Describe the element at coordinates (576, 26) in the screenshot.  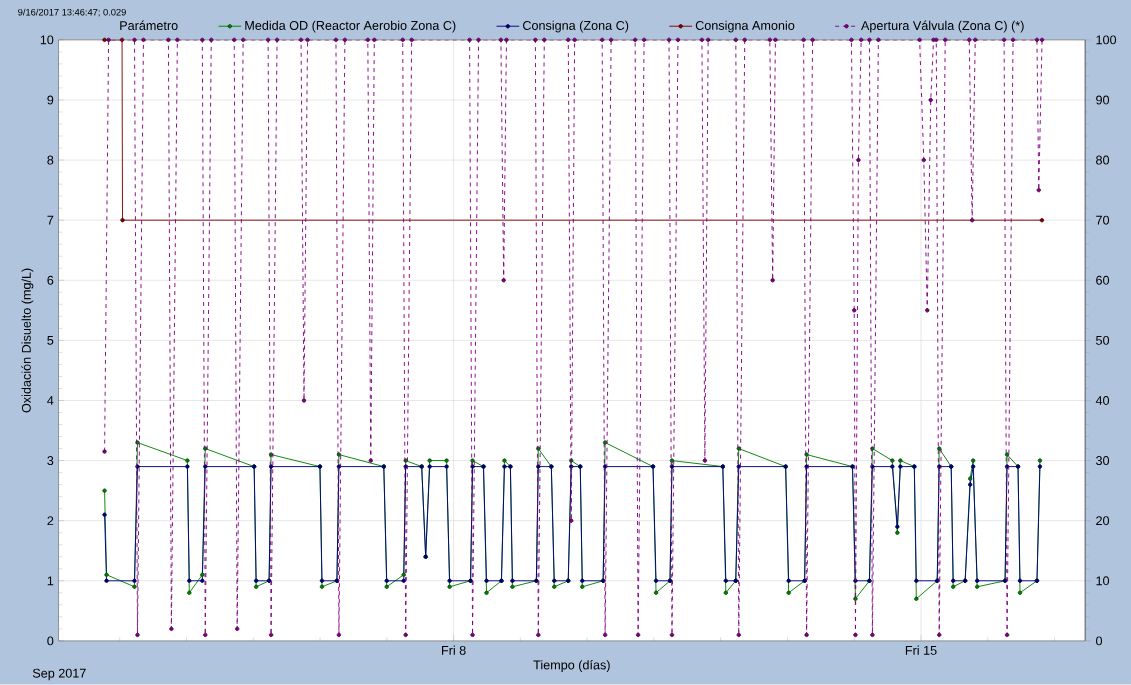
I see `legend-label: Consigna (Zona C)` at that location.